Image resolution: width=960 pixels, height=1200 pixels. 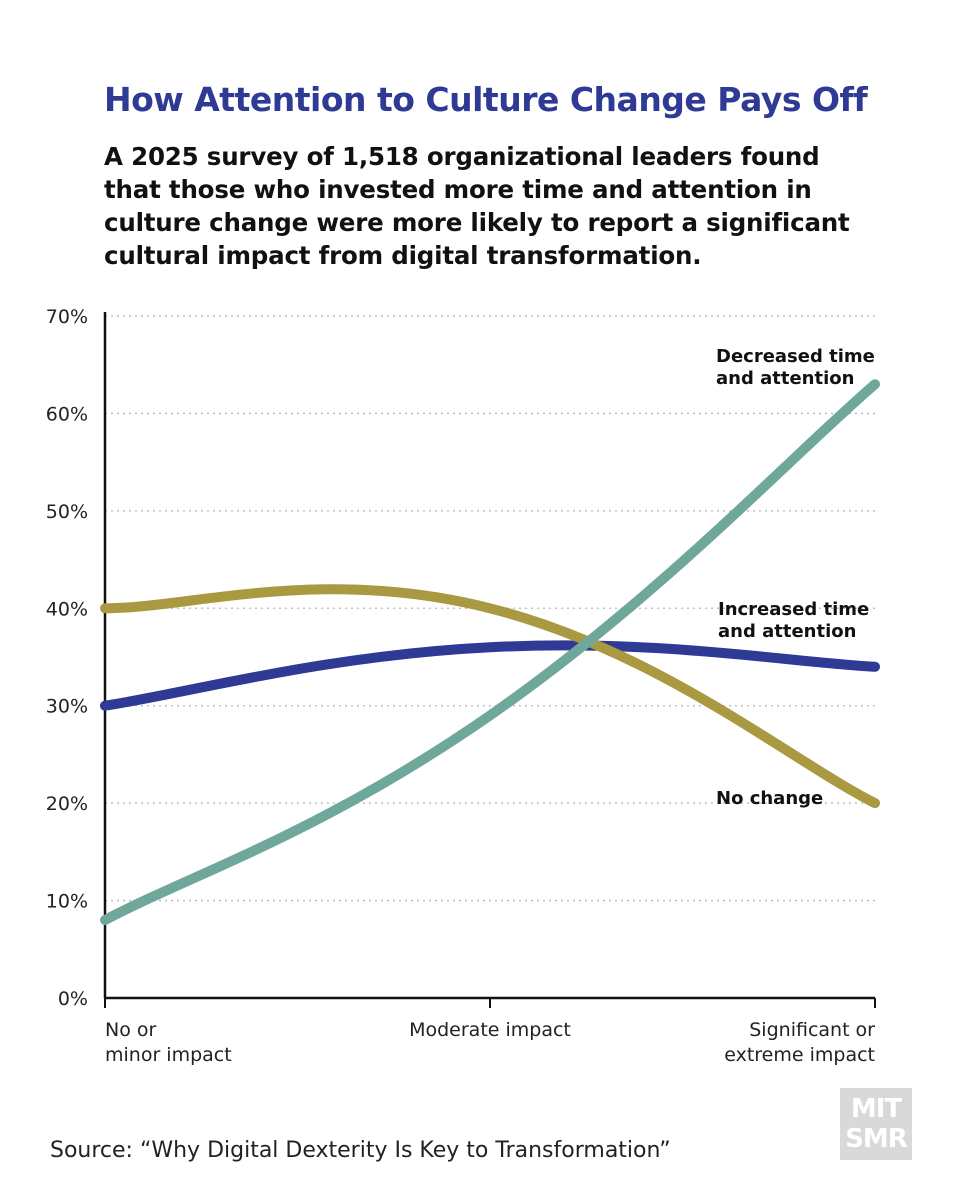 What do you see at coordinates (799, 1042) in the screenshot?
I see `x-category-label: Significant or extreme impact` at bounding box center [799, 1042].